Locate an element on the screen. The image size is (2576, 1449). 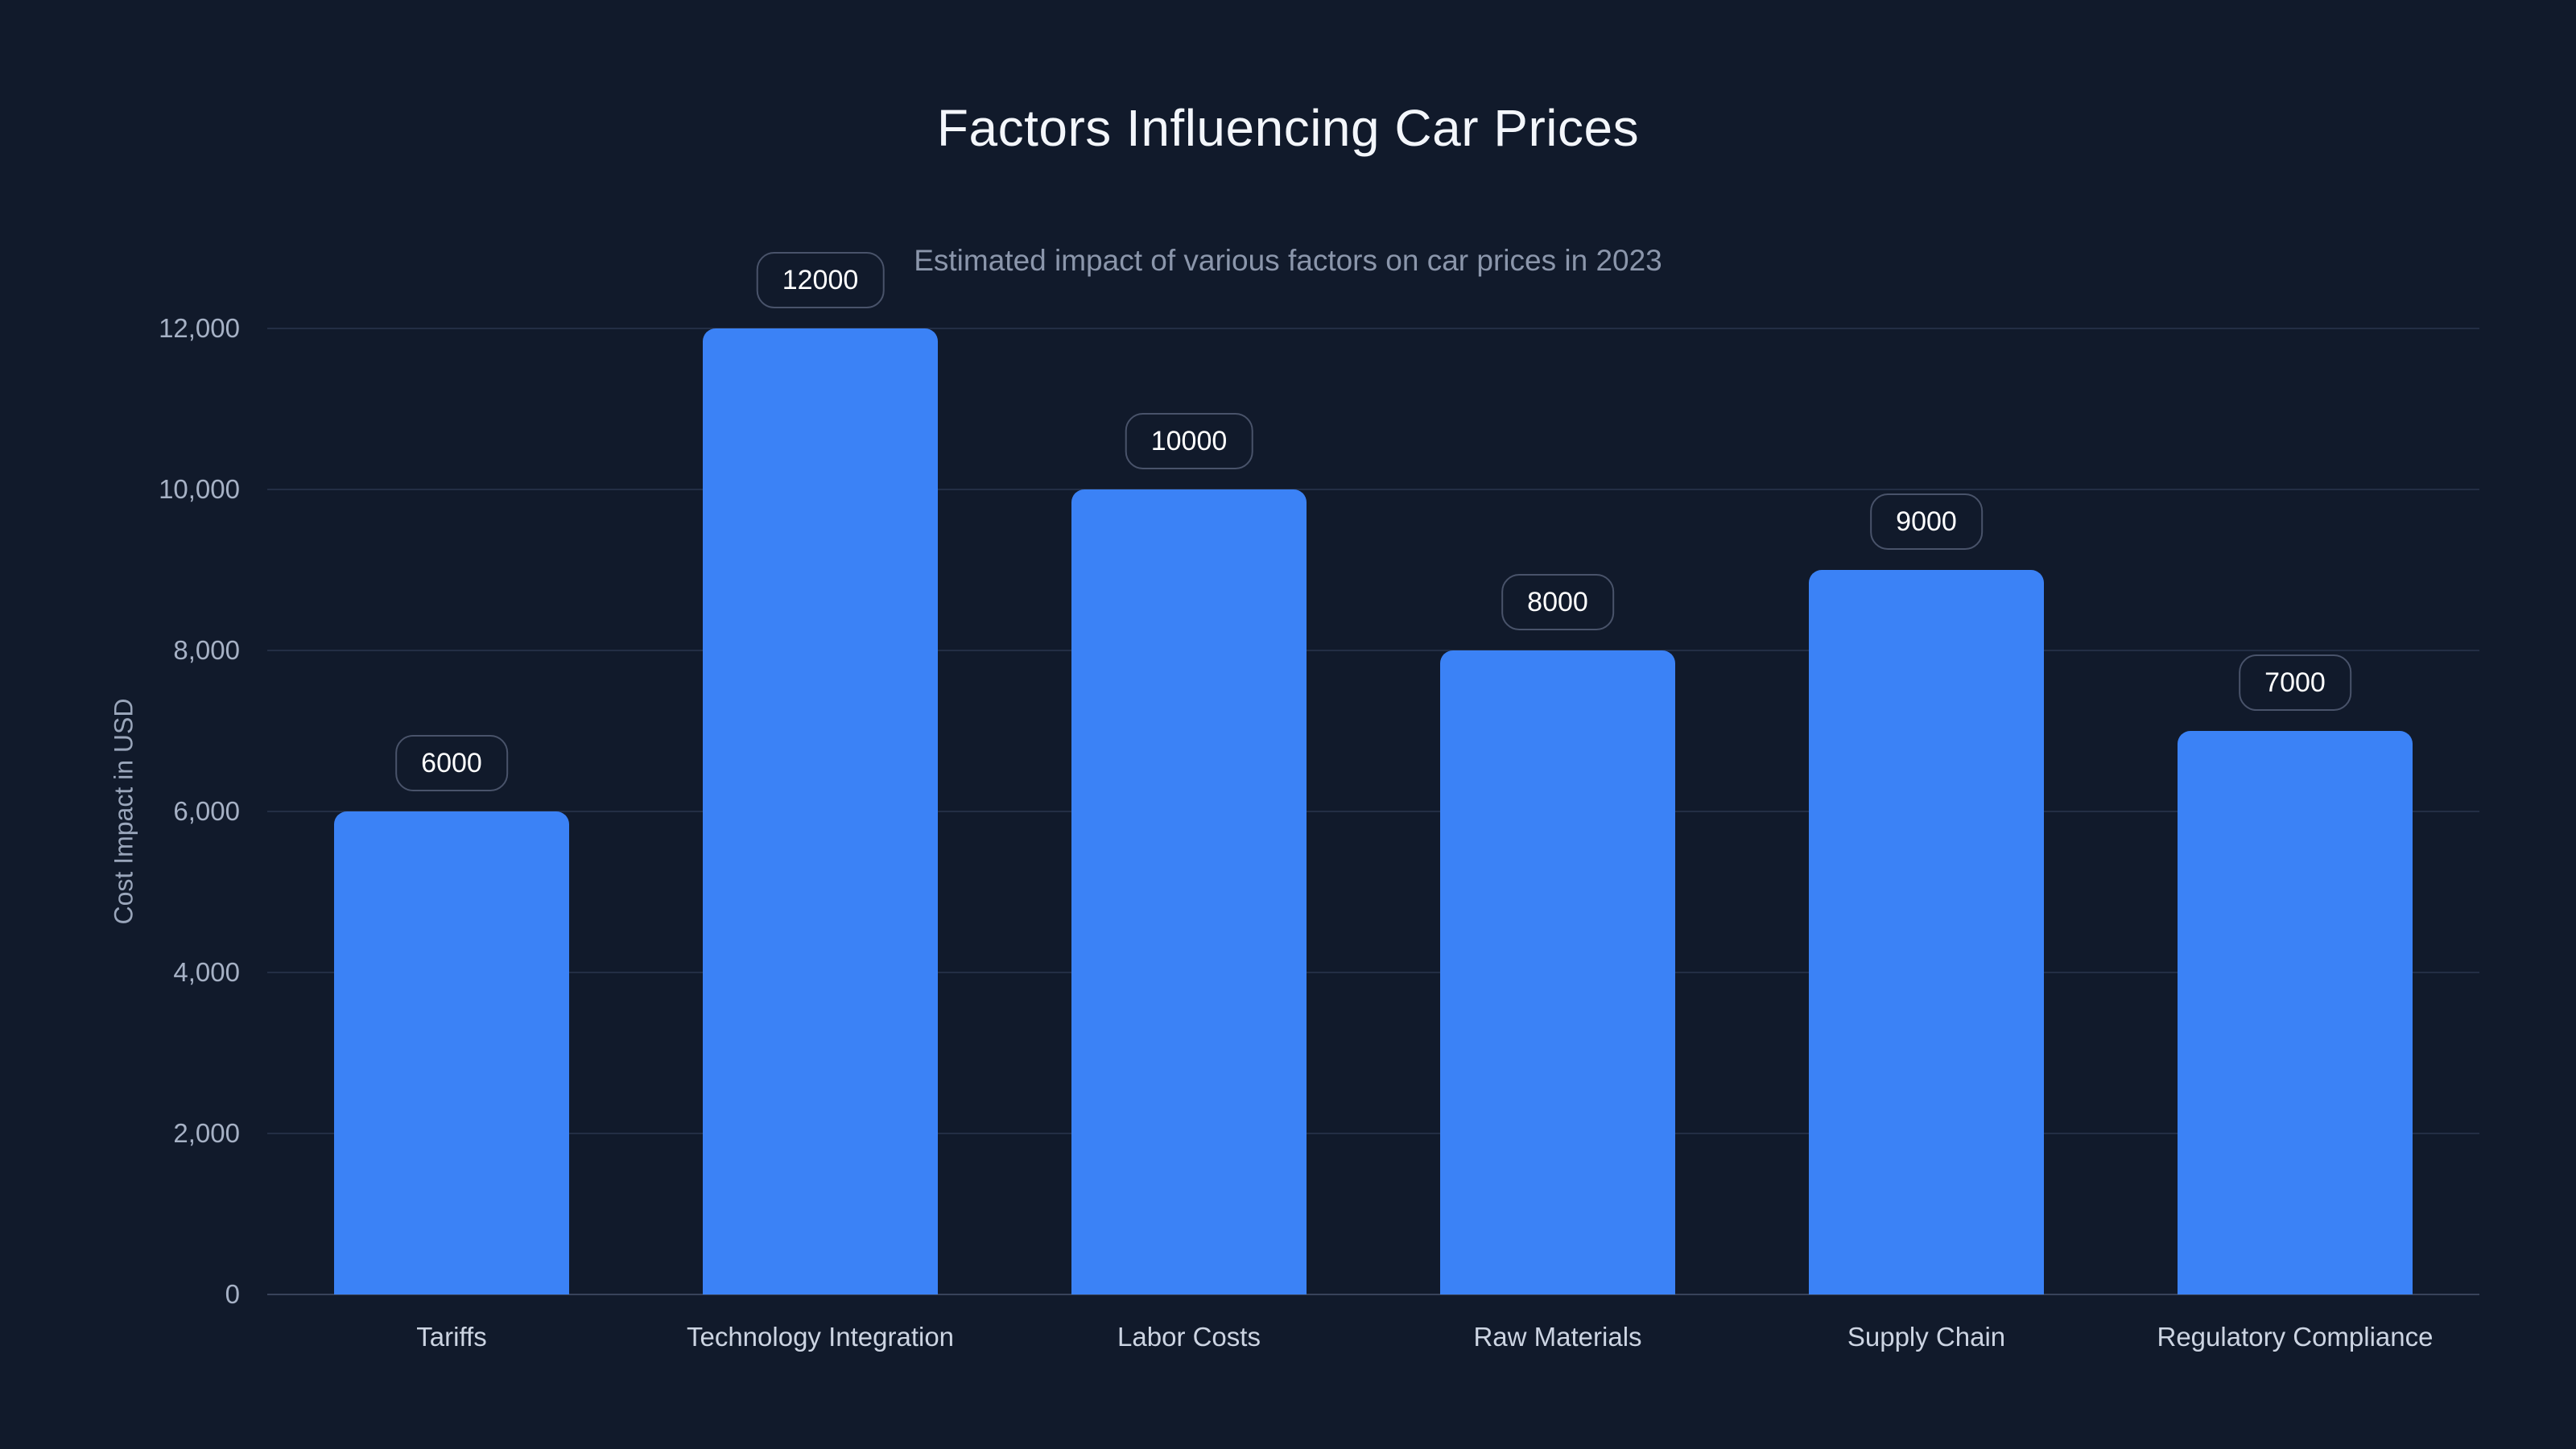
bar-regulatory-compliance is located at coordinates (2295, 1012).